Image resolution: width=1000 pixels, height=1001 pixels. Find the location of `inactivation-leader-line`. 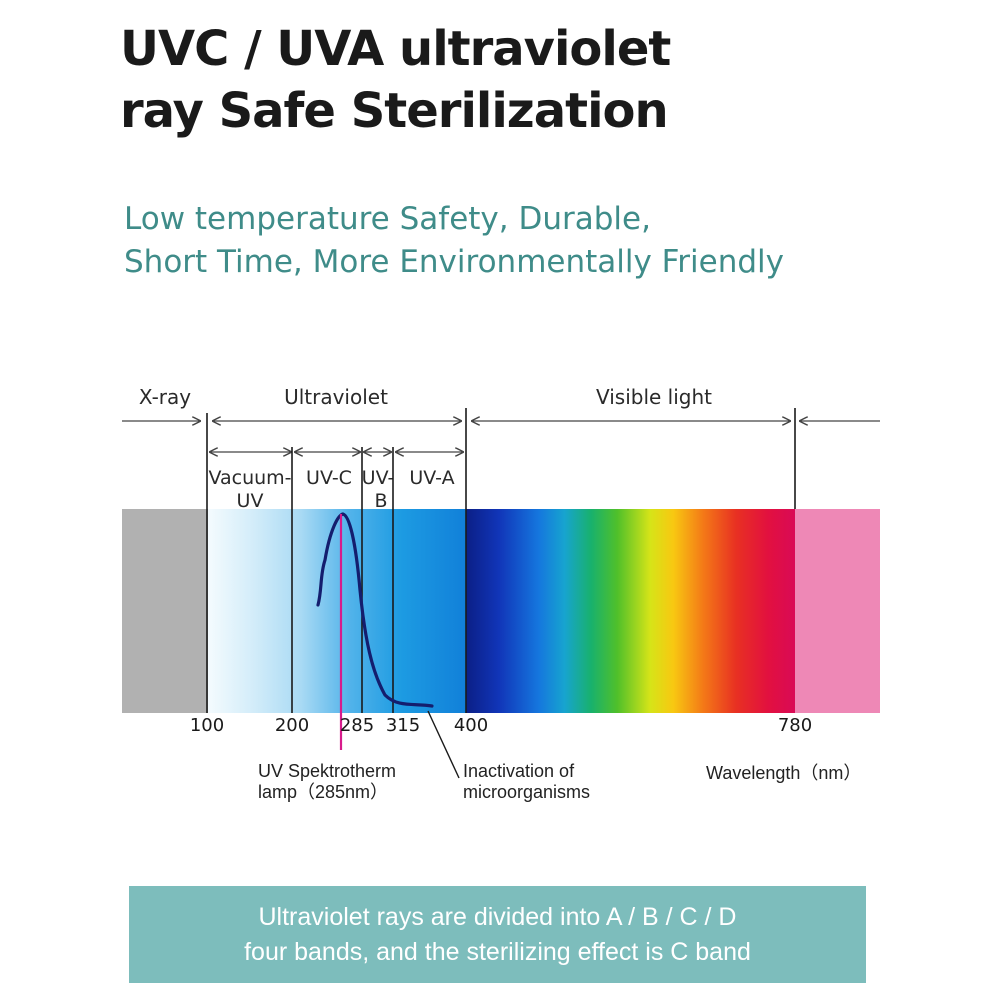

inactivation-leader-line is located at coordinates (443, 744).